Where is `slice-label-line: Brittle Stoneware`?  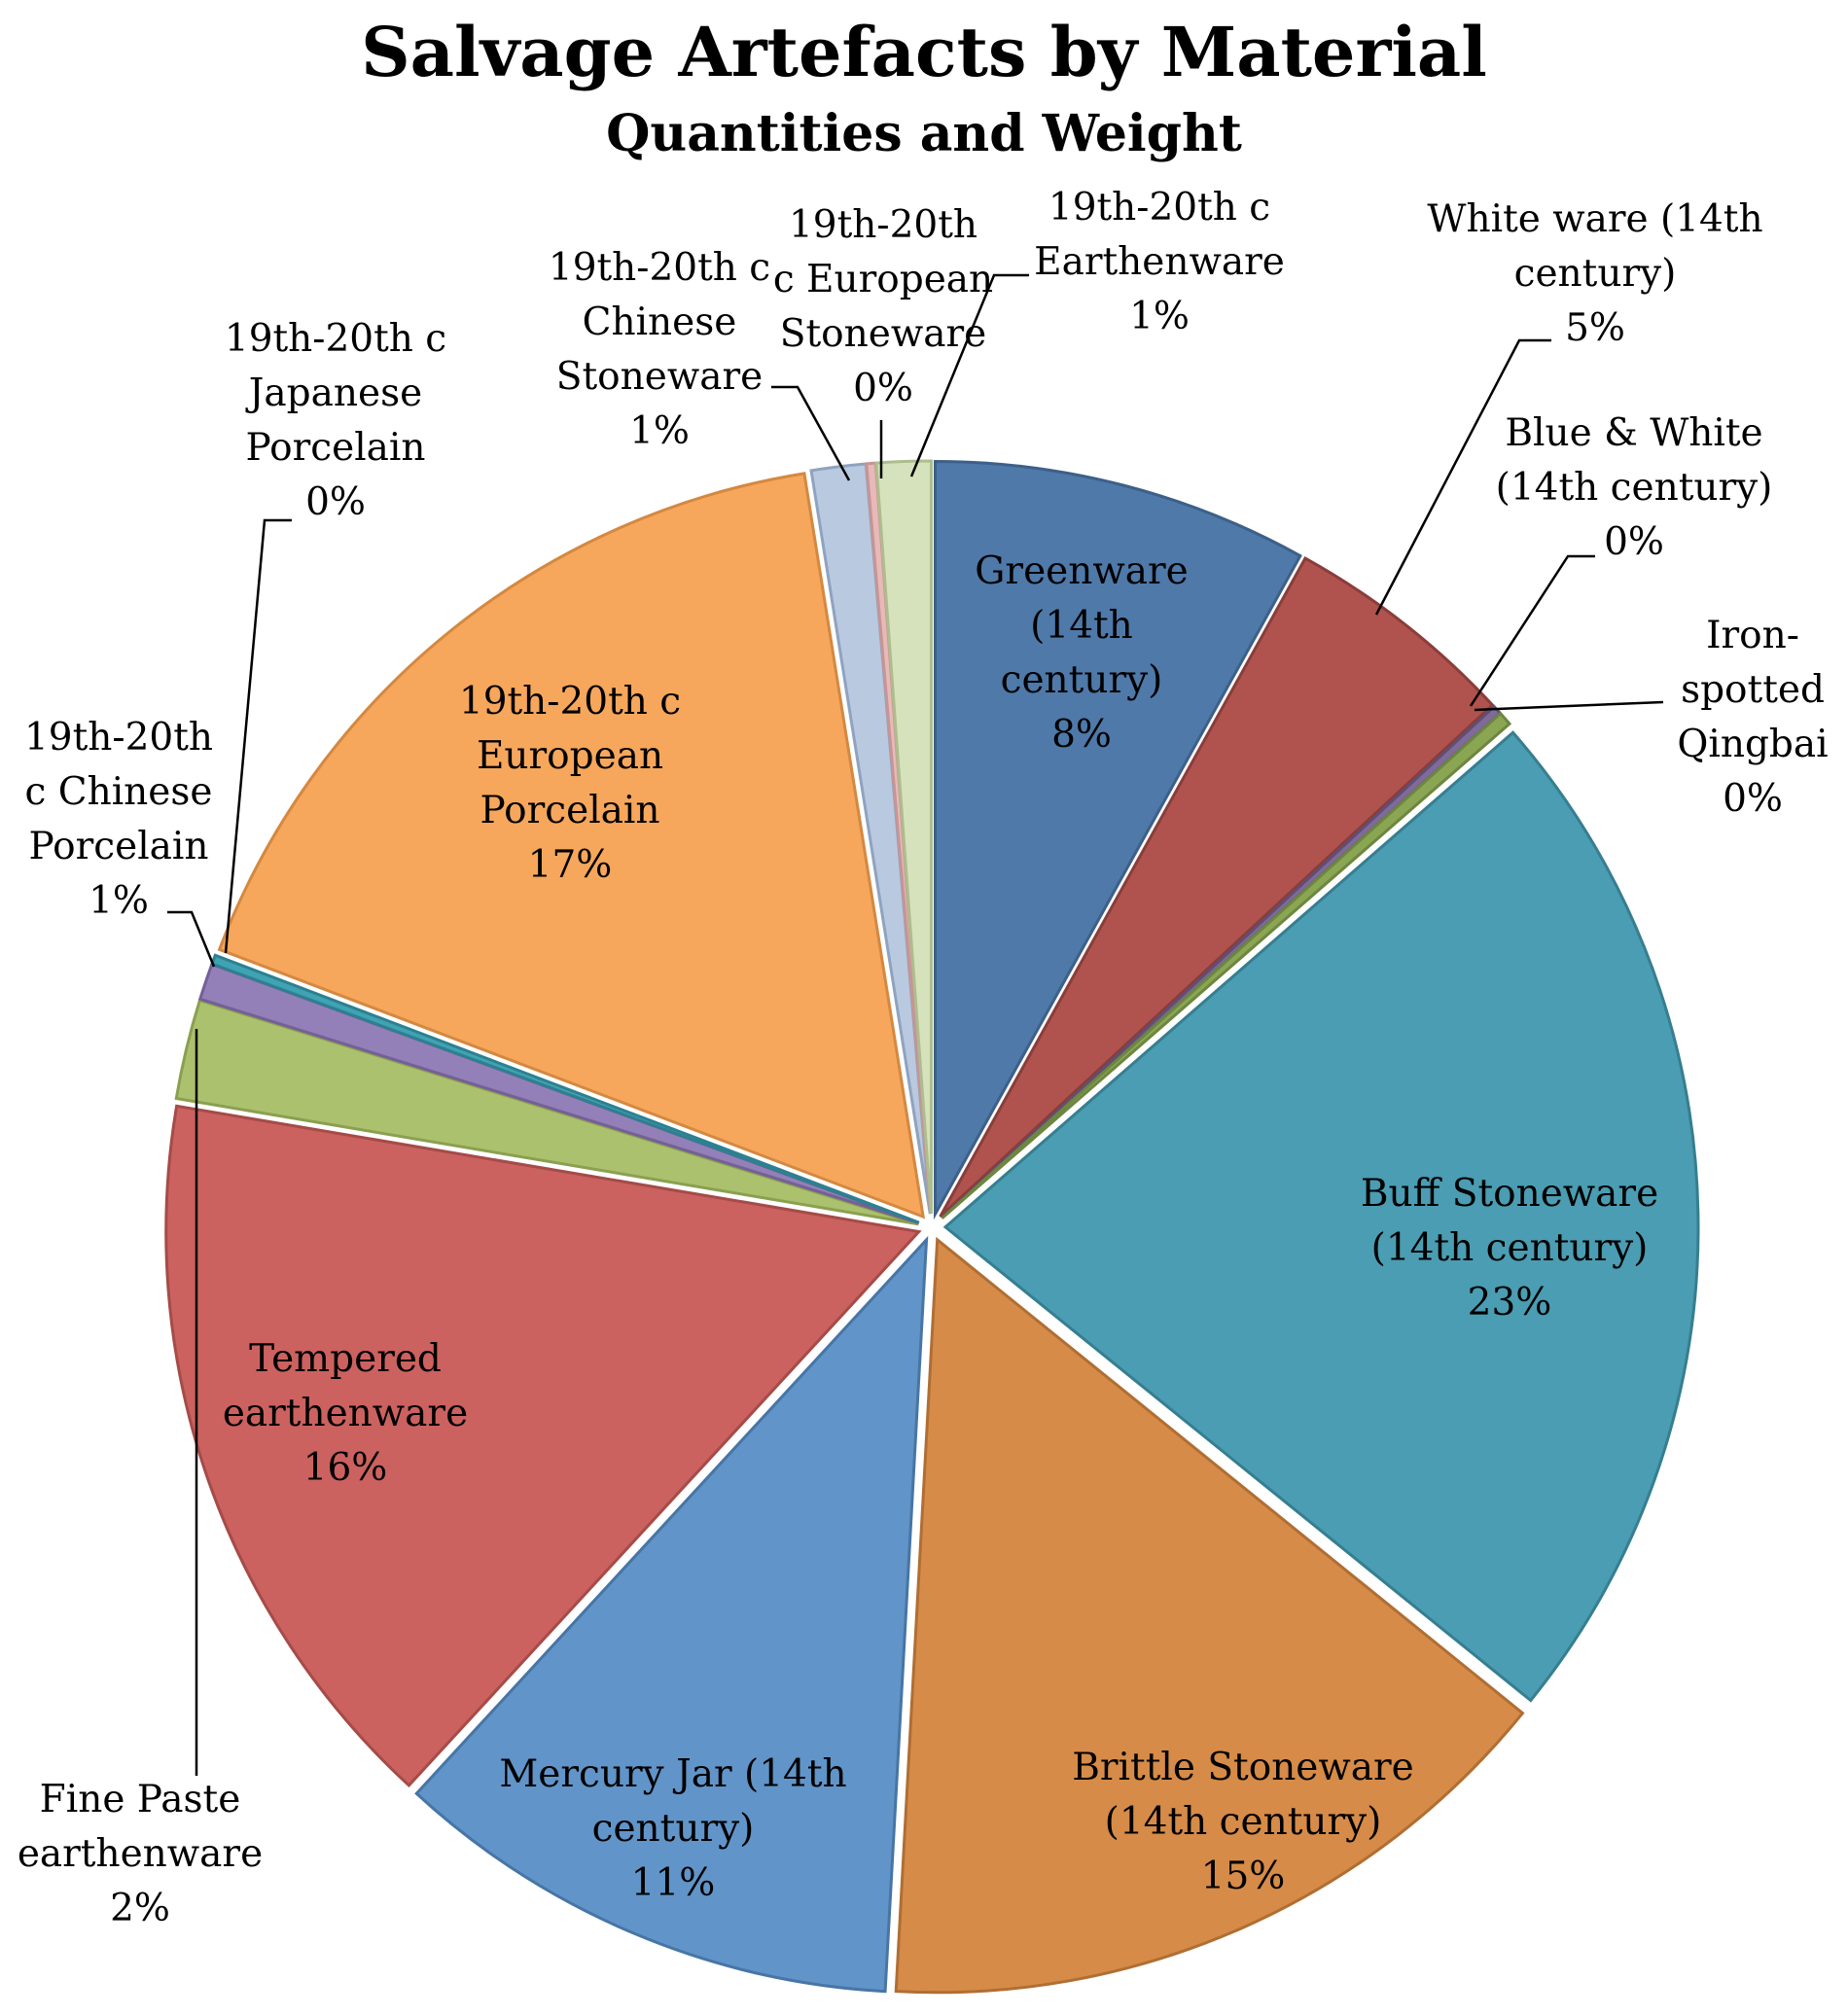
slice-label-line: Brittle Stoneware is located at coordinates (1243, 1767).